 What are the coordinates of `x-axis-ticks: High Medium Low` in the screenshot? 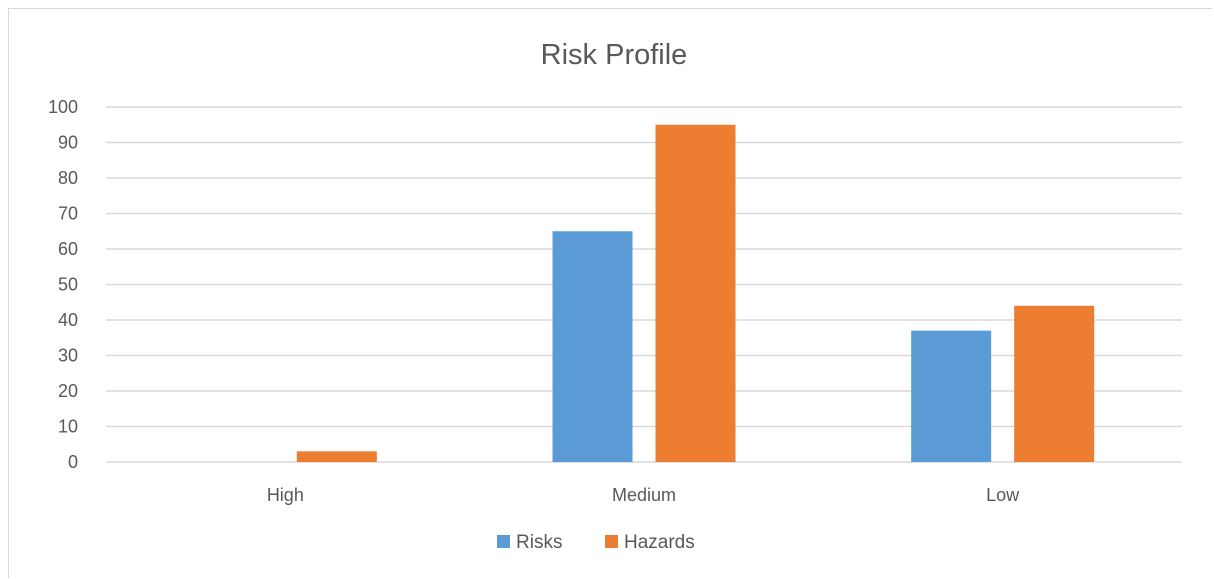 It's located at (643, 495).